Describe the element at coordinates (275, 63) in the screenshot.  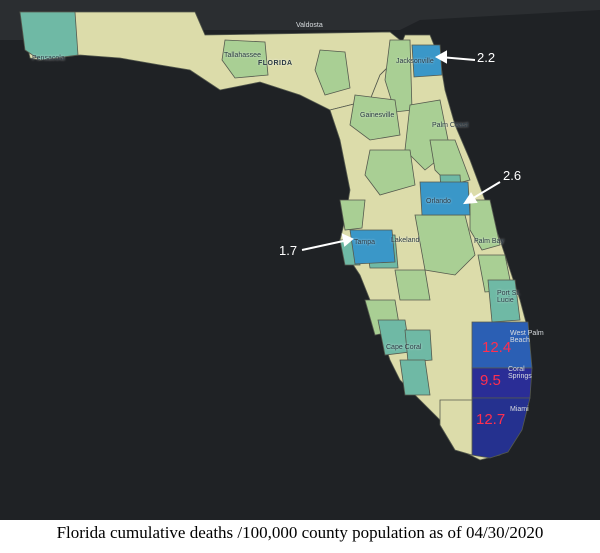
I see `state-label: FLORIDA` at that location.